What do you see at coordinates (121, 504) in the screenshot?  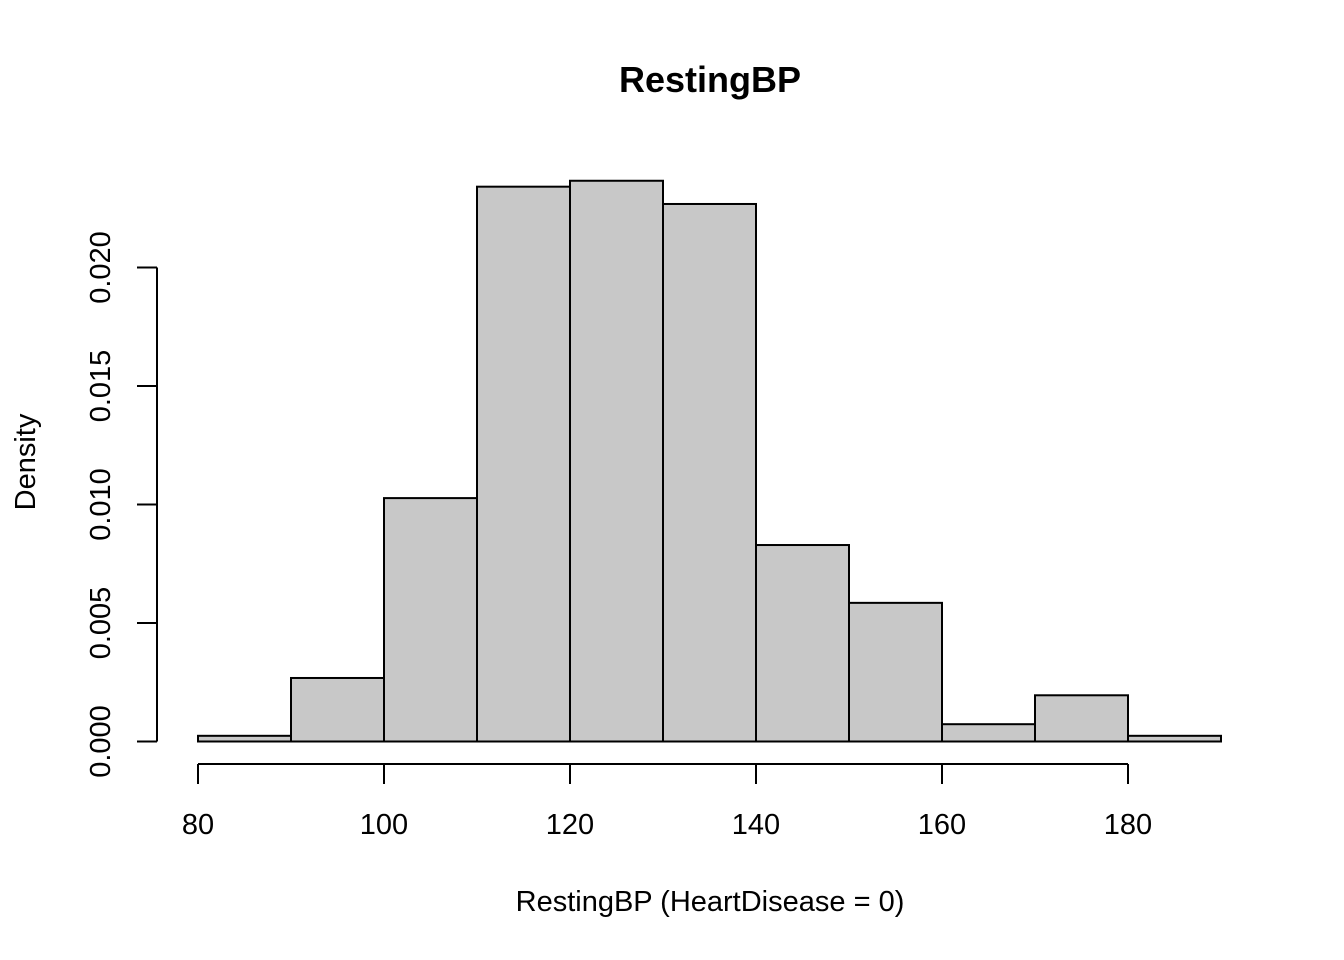 I see `y-axis: 0.000 0.005 0.010 0.015 0.020` at bounding box center [121, 504].